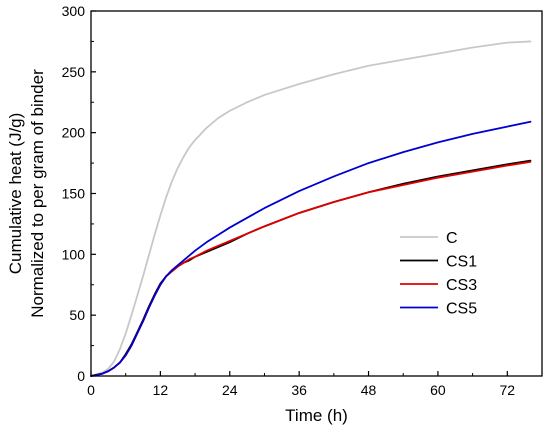 The height and width of the screenshot is (434, 550). Describe the element at coordinates (461, 262) in the screenshot. I see `legend-label-cs1: CS1` at that location.